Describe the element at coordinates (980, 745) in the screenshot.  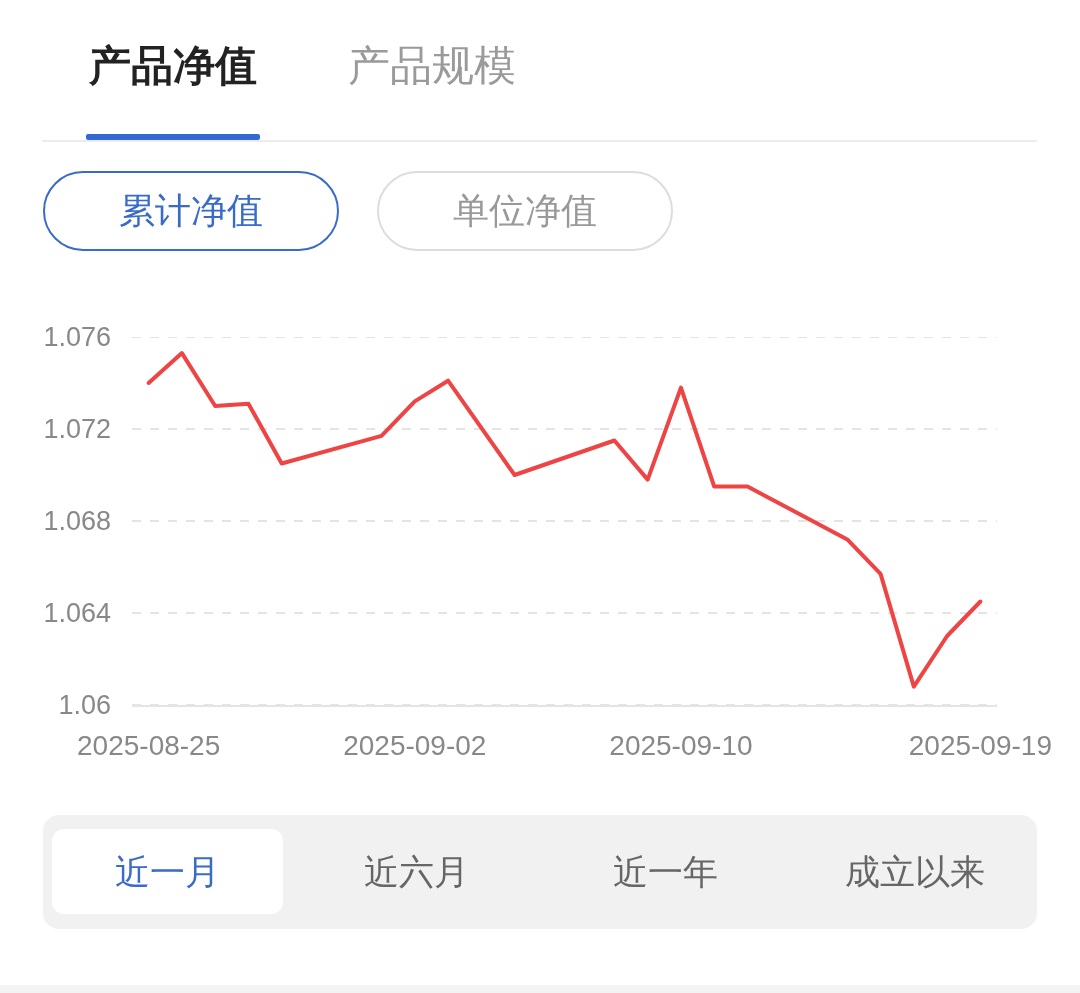
I see `x-tick-label: 2025-09-19` at that location.